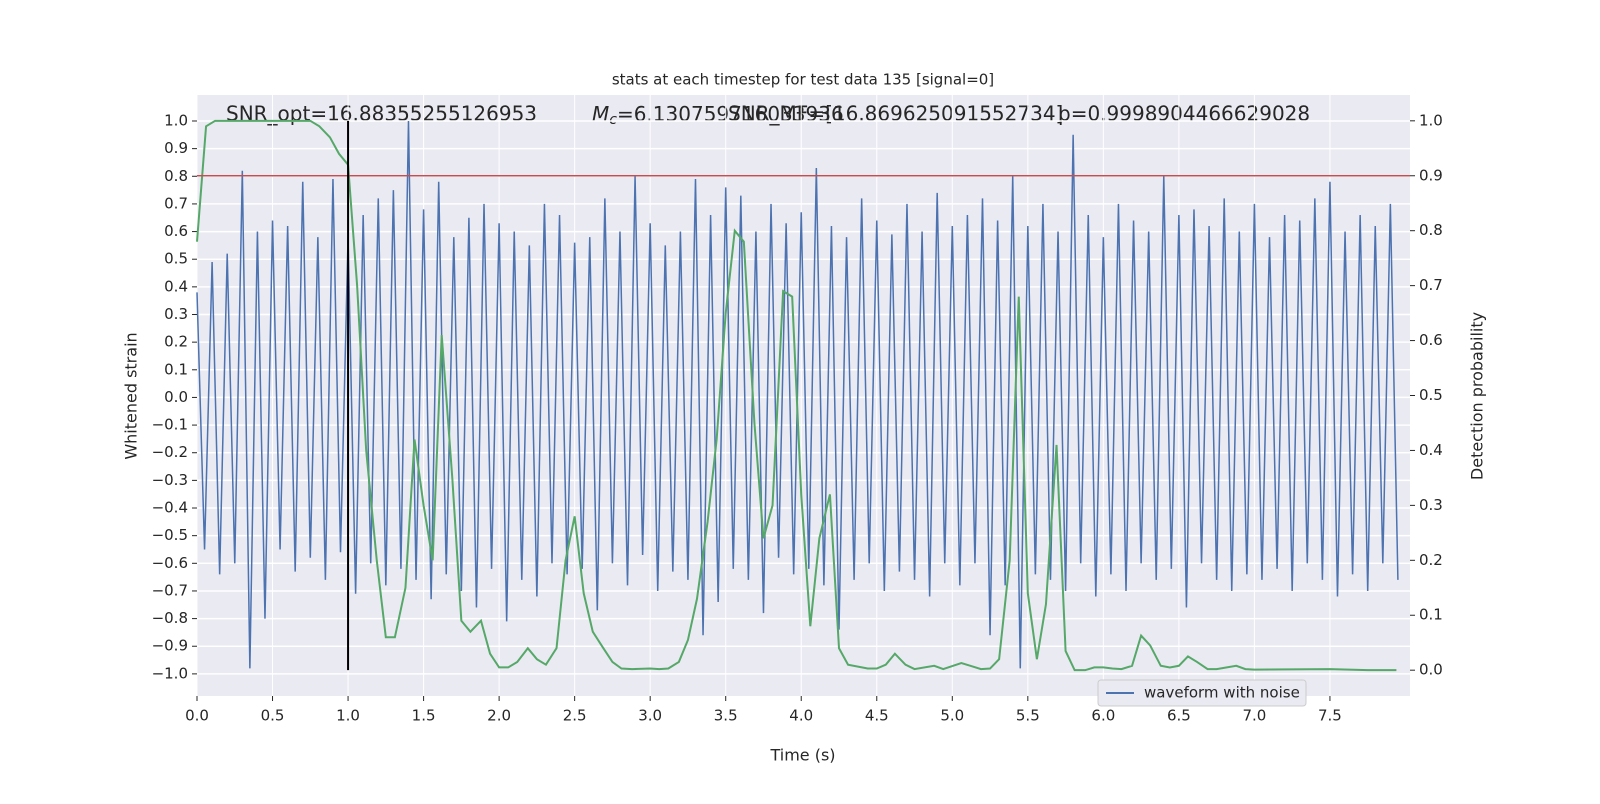 The height and width of the screenshot is (804, 1600). What do you see at coordinates (170, 425) in the screenshot?
I see `y-tick-label: −0.1` at bounding box center [170, 425].